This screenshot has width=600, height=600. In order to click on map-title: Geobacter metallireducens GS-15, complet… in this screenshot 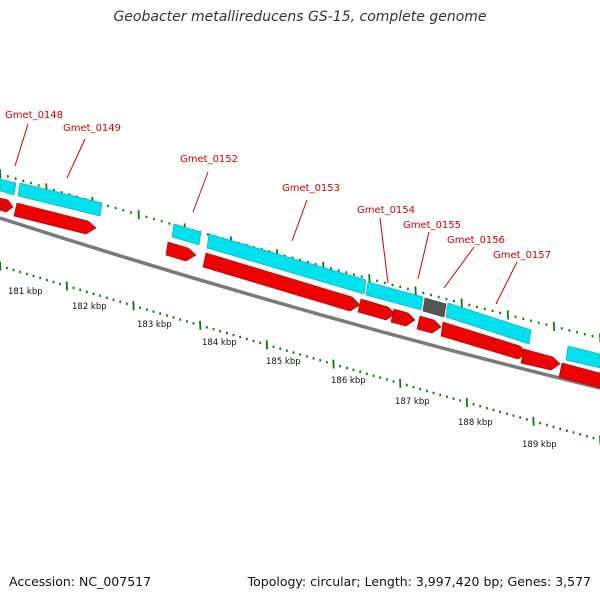, I will do `click(300, 17)`.